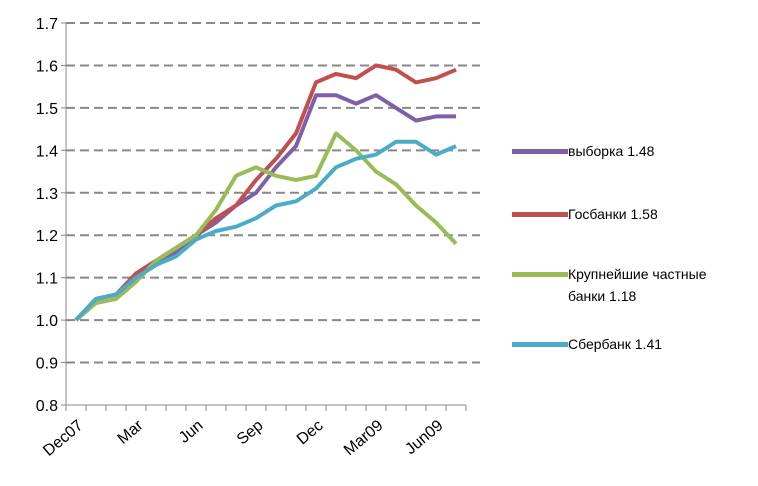 The width and height of the screenshot is (758, 486). What do you see at coordinates (47, 194) in the screenshot?
I see `y-tick-label: 1.3` at bounding box center [47, 194].